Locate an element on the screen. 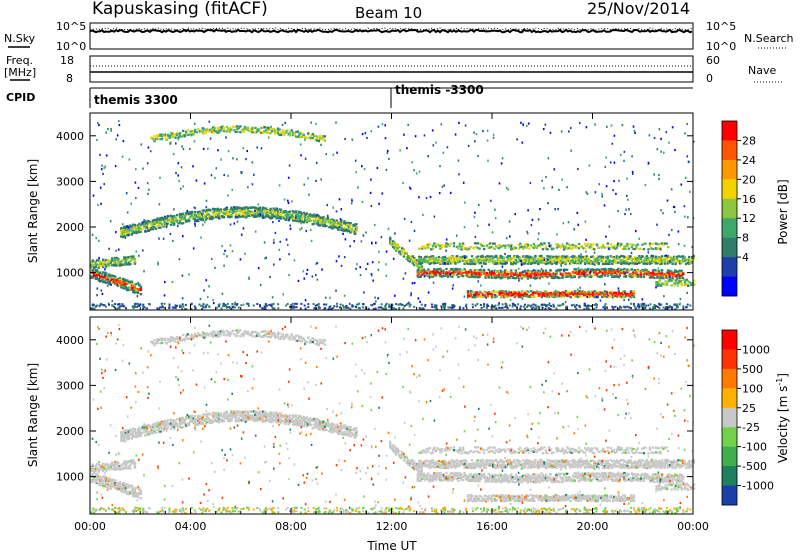 This screenshot has width=800, height=558. nsearch-trace is located at coordinates (391, 29).